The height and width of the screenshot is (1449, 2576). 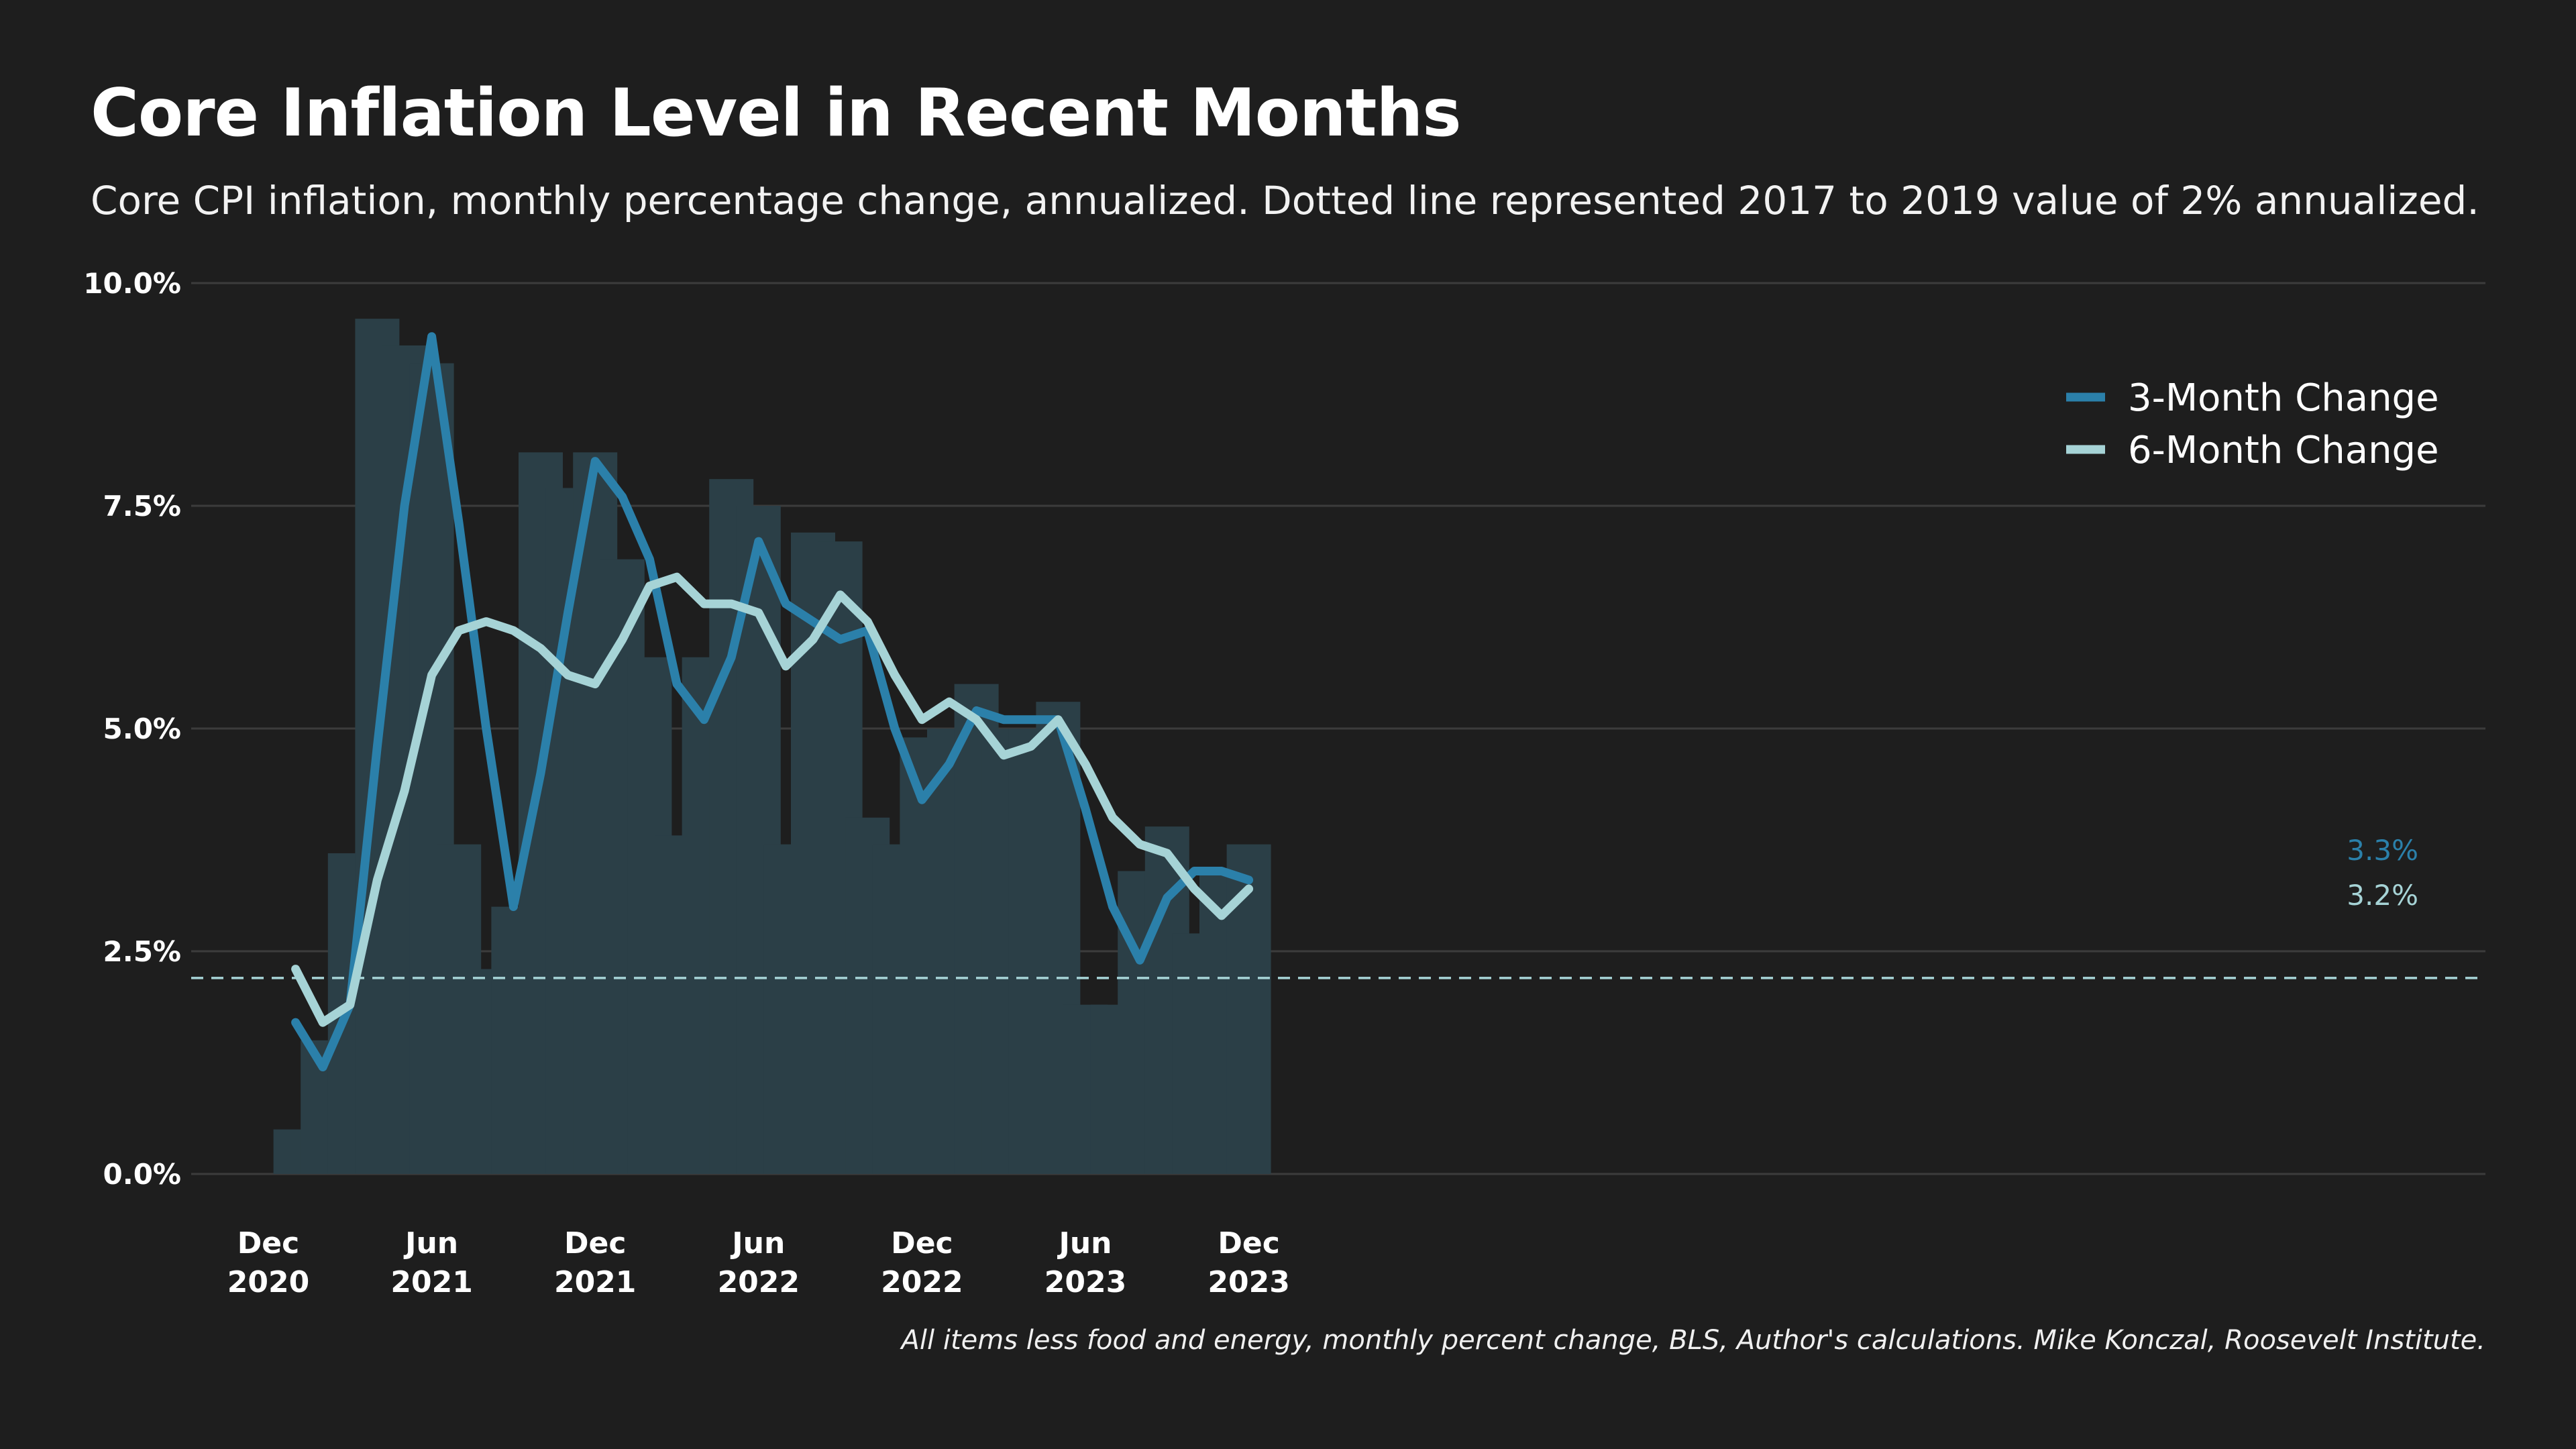 I want to click on y-axis-ticks: 0.0% 2.5% 5.0% 7.5% 10.0%, so click(x=132, y=729).